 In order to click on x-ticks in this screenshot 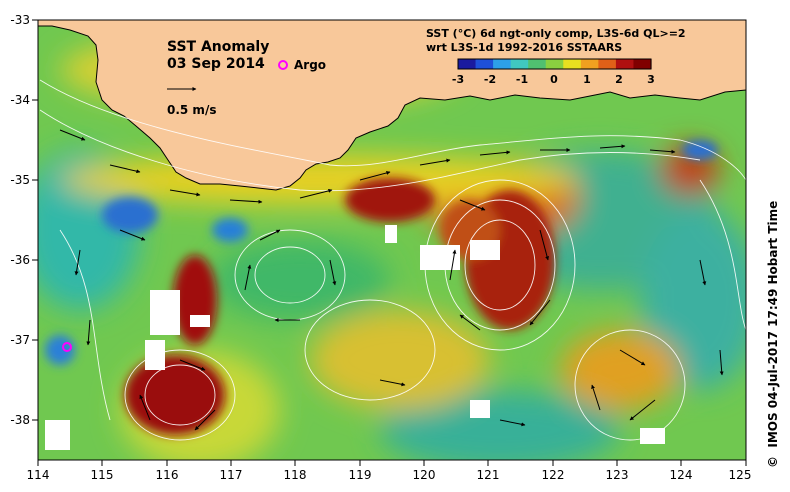, I will do `click(392, 463)`.